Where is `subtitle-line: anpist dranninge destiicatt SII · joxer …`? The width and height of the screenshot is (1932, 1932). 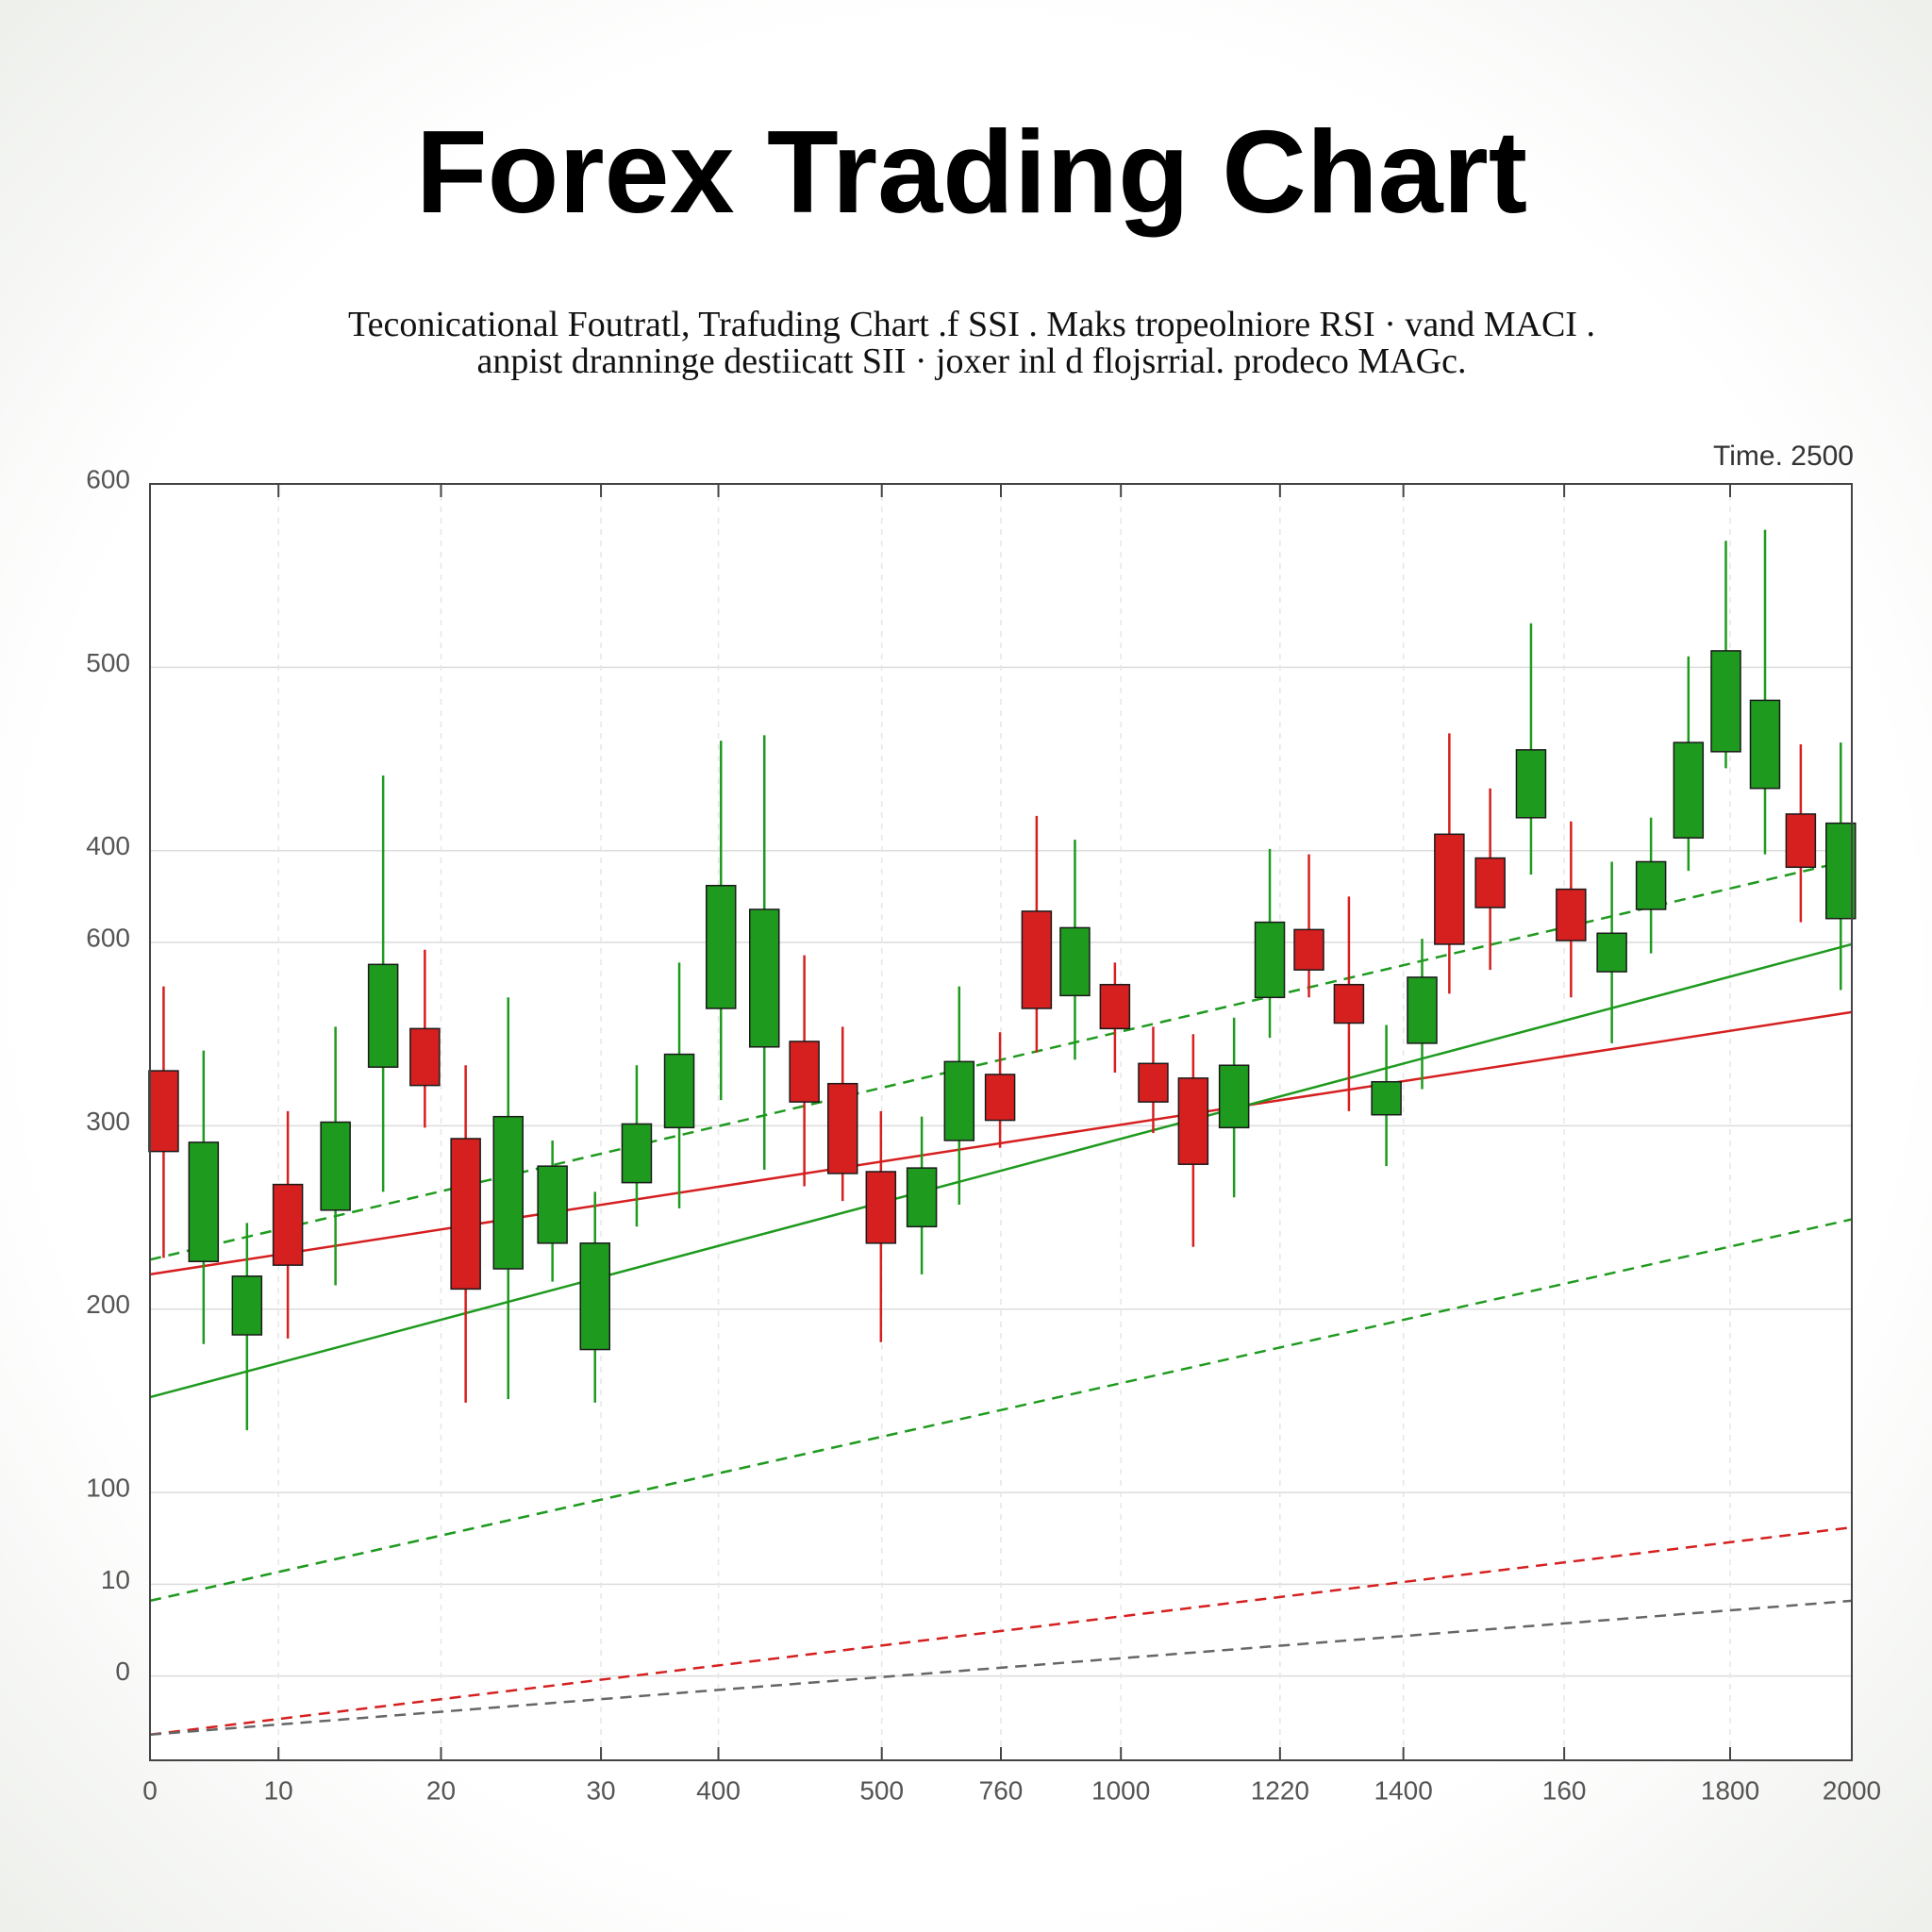 subtitle-line: anpist dranninge destiicatt SII · joxer … is located at coordinates (972, 361).